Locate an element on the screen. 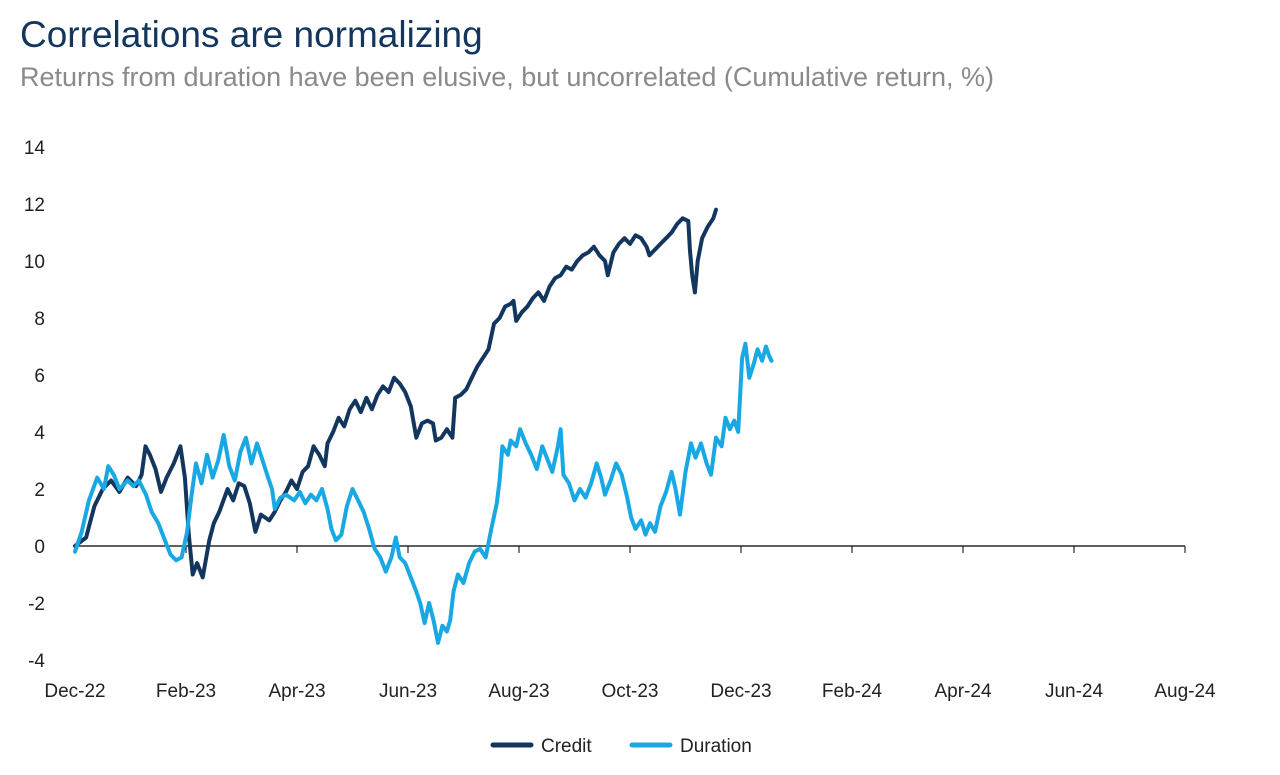 The image size is (1280, 775). x-tick-label: Apr-24 is located at coordinates (962, 691).